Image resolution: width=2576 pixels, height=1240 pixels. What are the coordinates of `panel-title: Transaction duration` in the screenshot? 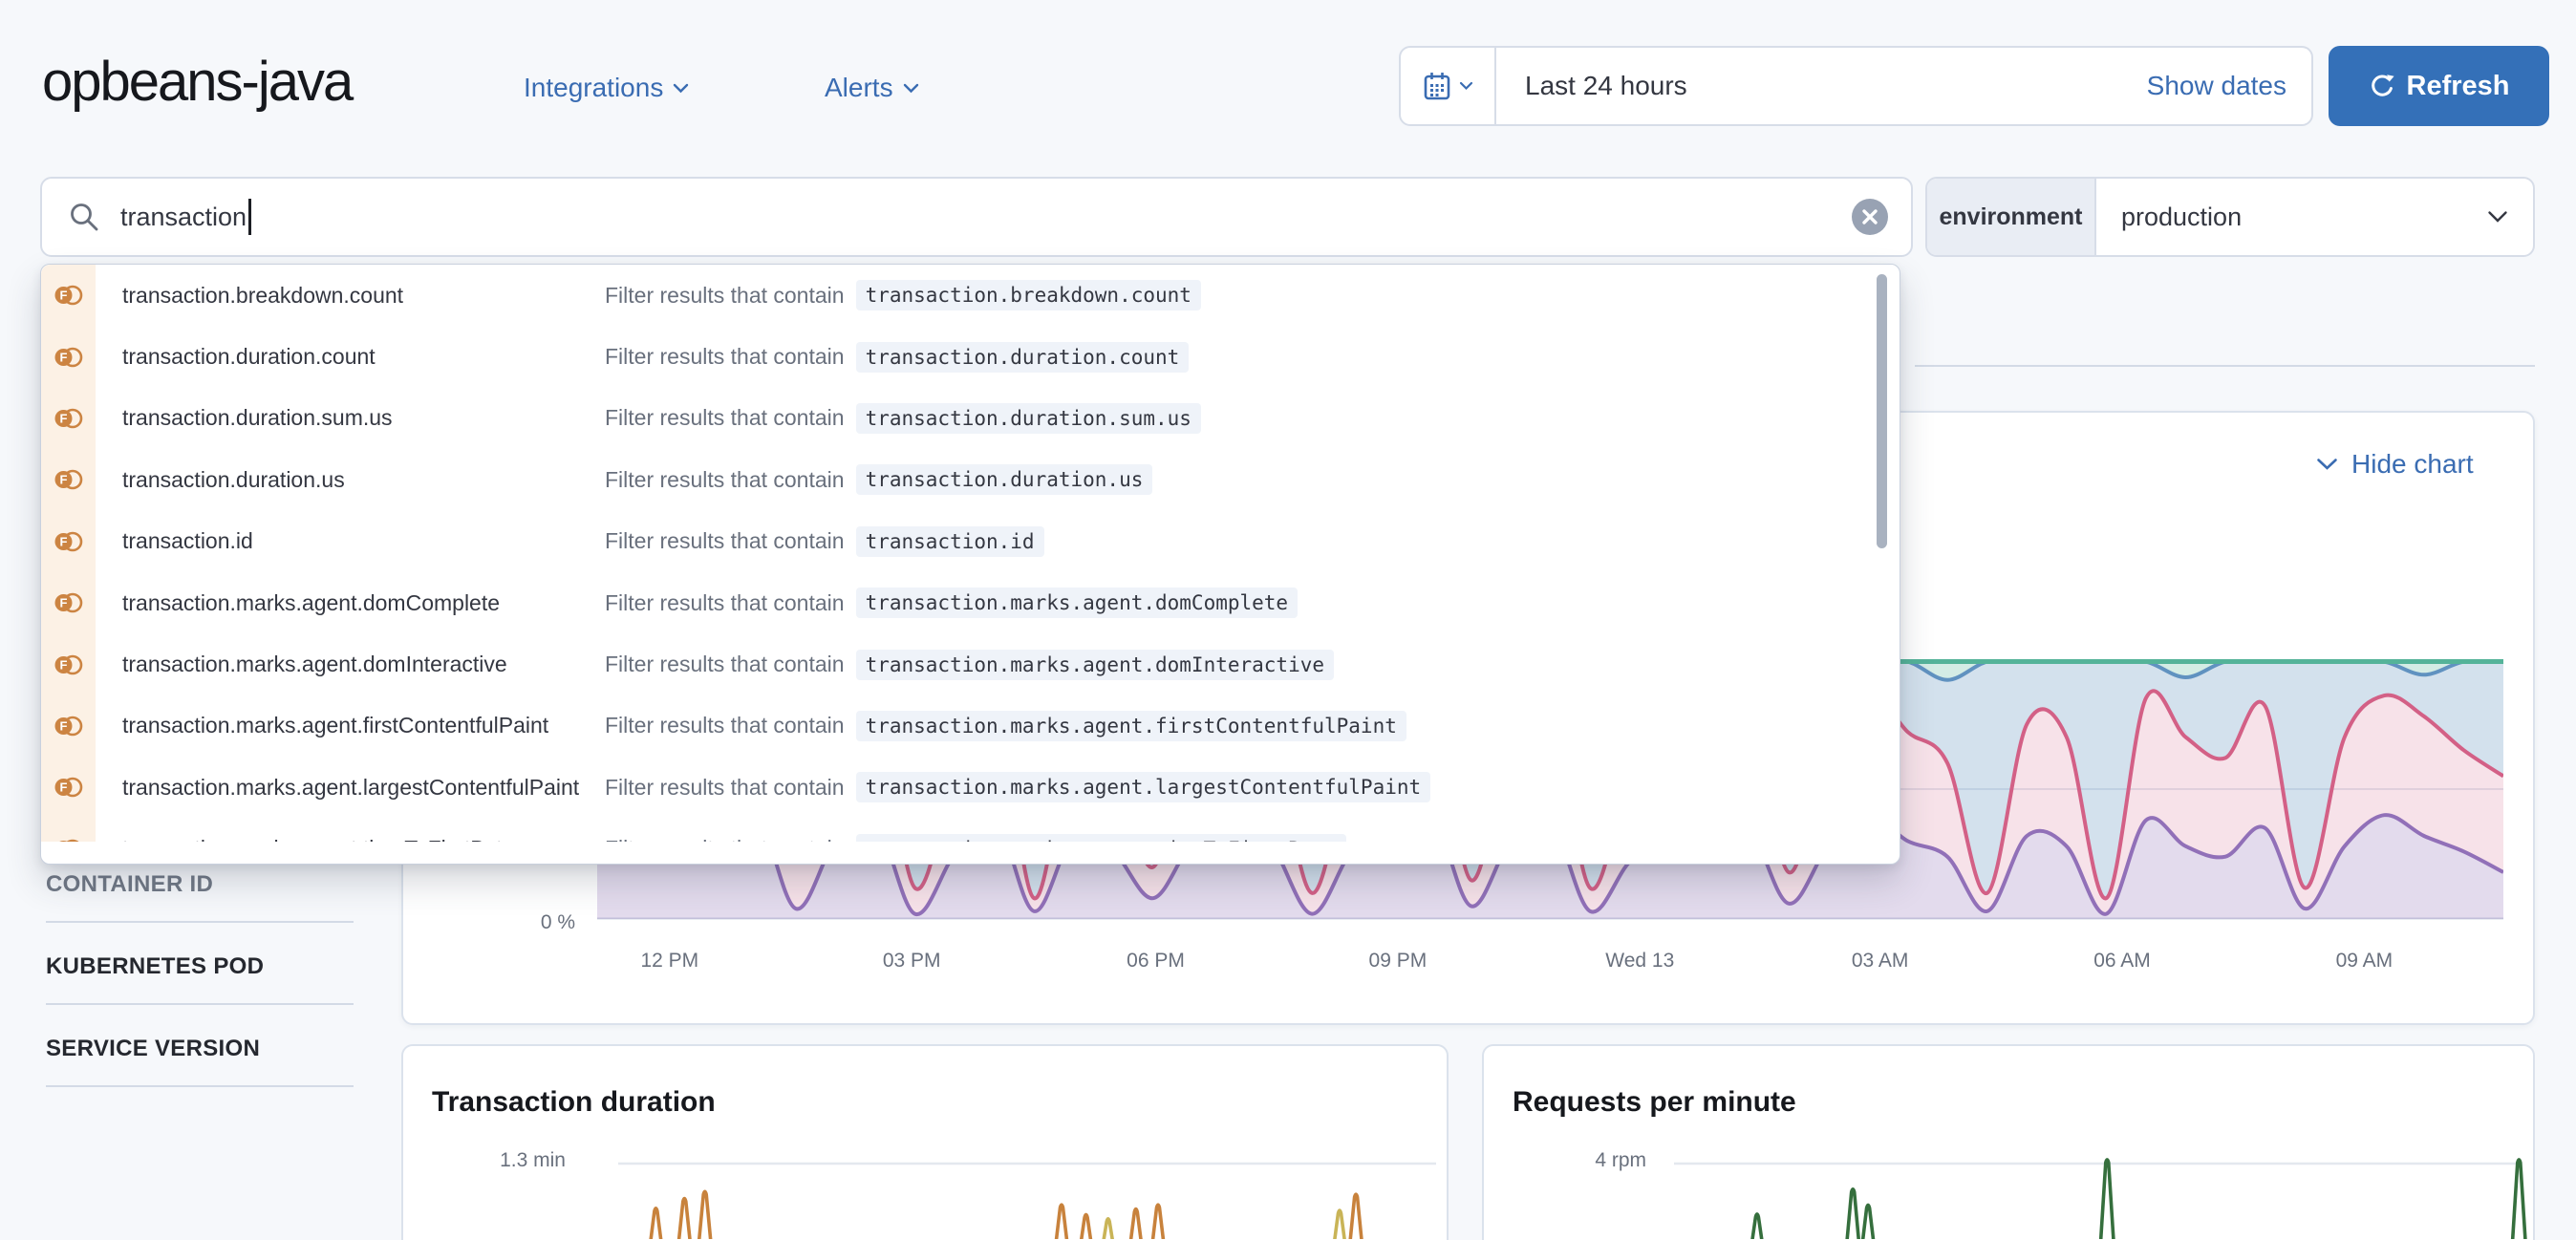 It's located at (574, 1102).